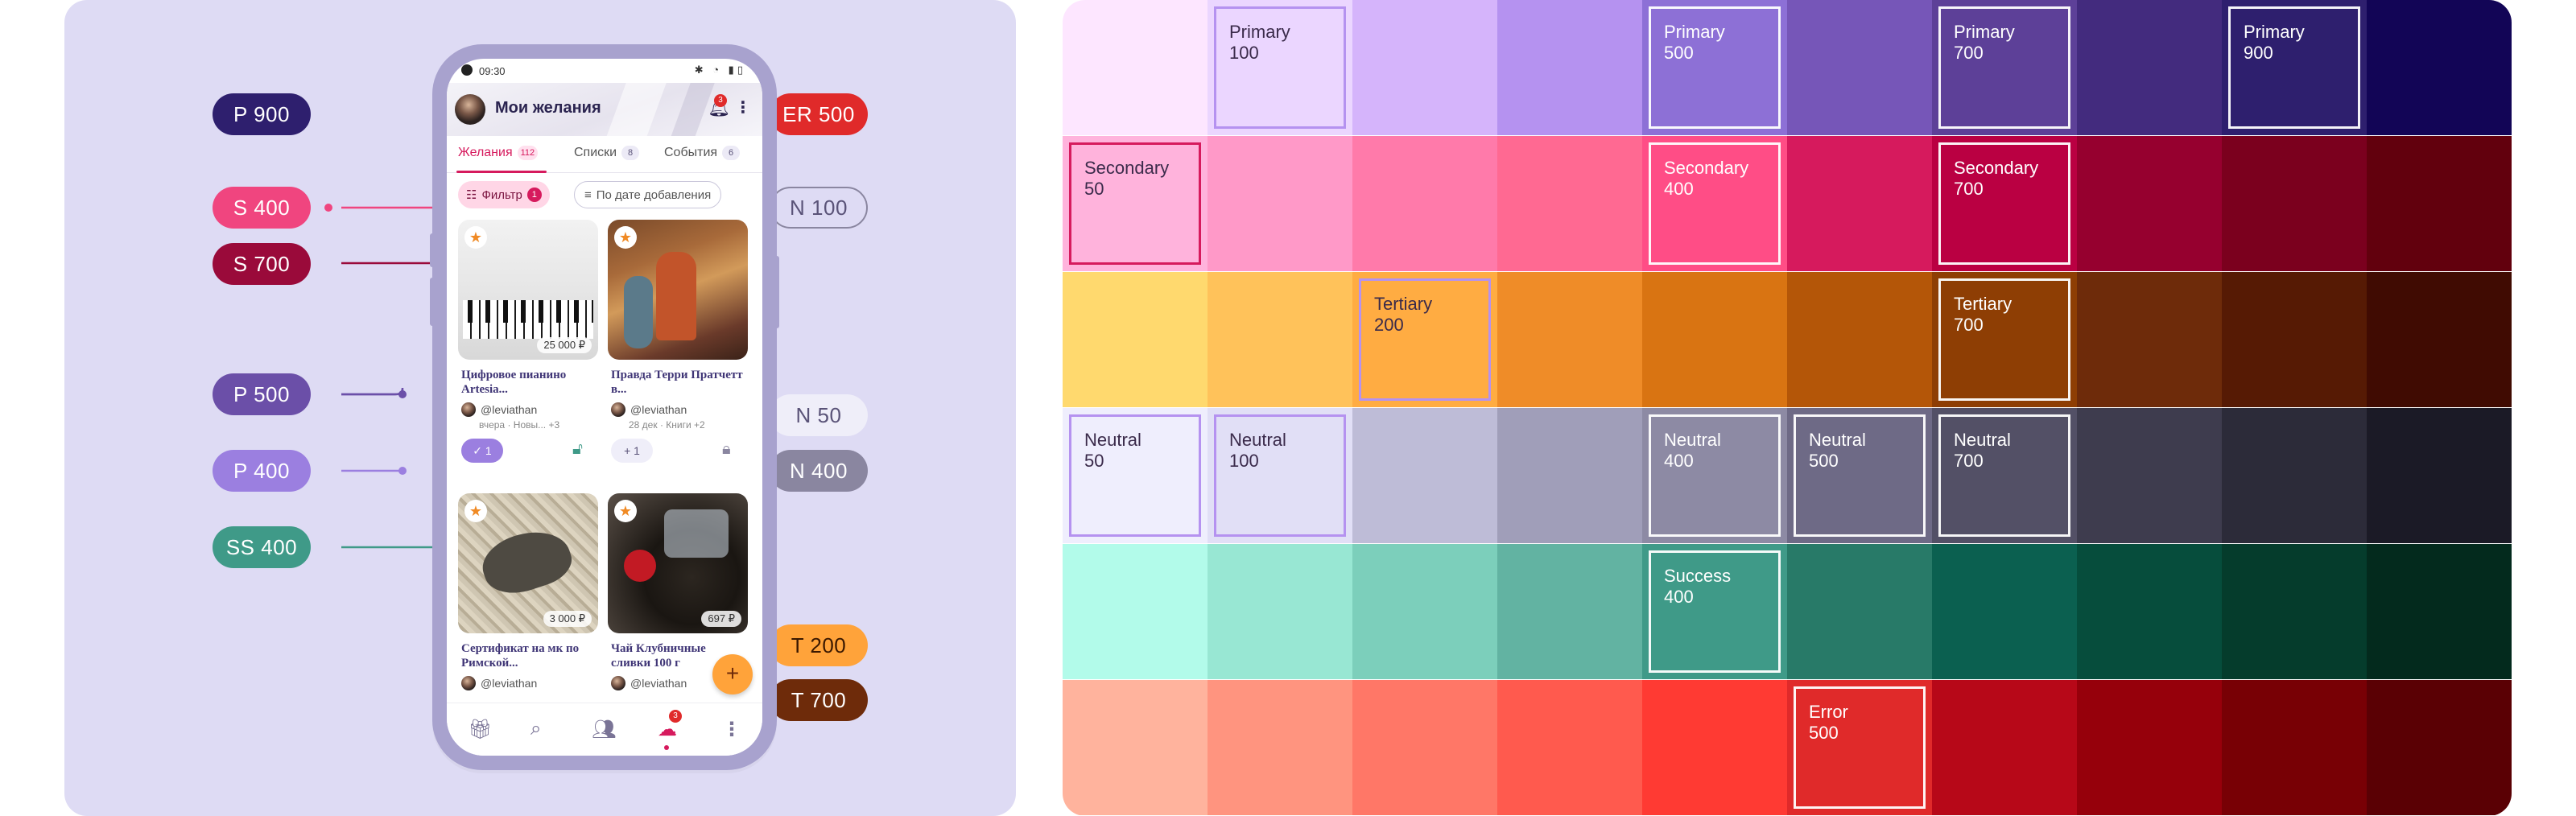 The height and width of the screenshot is (816, 2576). What do you see at coordinates (262, 394) in the screenshot?
I see `callout-p500: P 500` at bounding box center [262, 394].